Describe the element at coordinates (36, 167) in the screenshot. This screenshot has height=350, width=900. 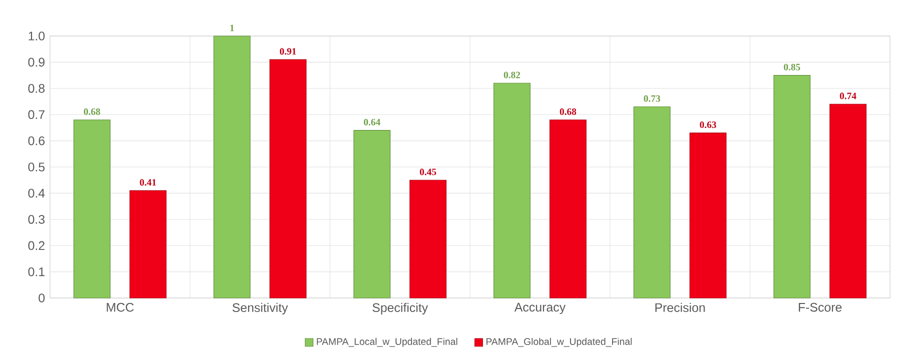
I see `y-tick-label: 0.5` at that location.